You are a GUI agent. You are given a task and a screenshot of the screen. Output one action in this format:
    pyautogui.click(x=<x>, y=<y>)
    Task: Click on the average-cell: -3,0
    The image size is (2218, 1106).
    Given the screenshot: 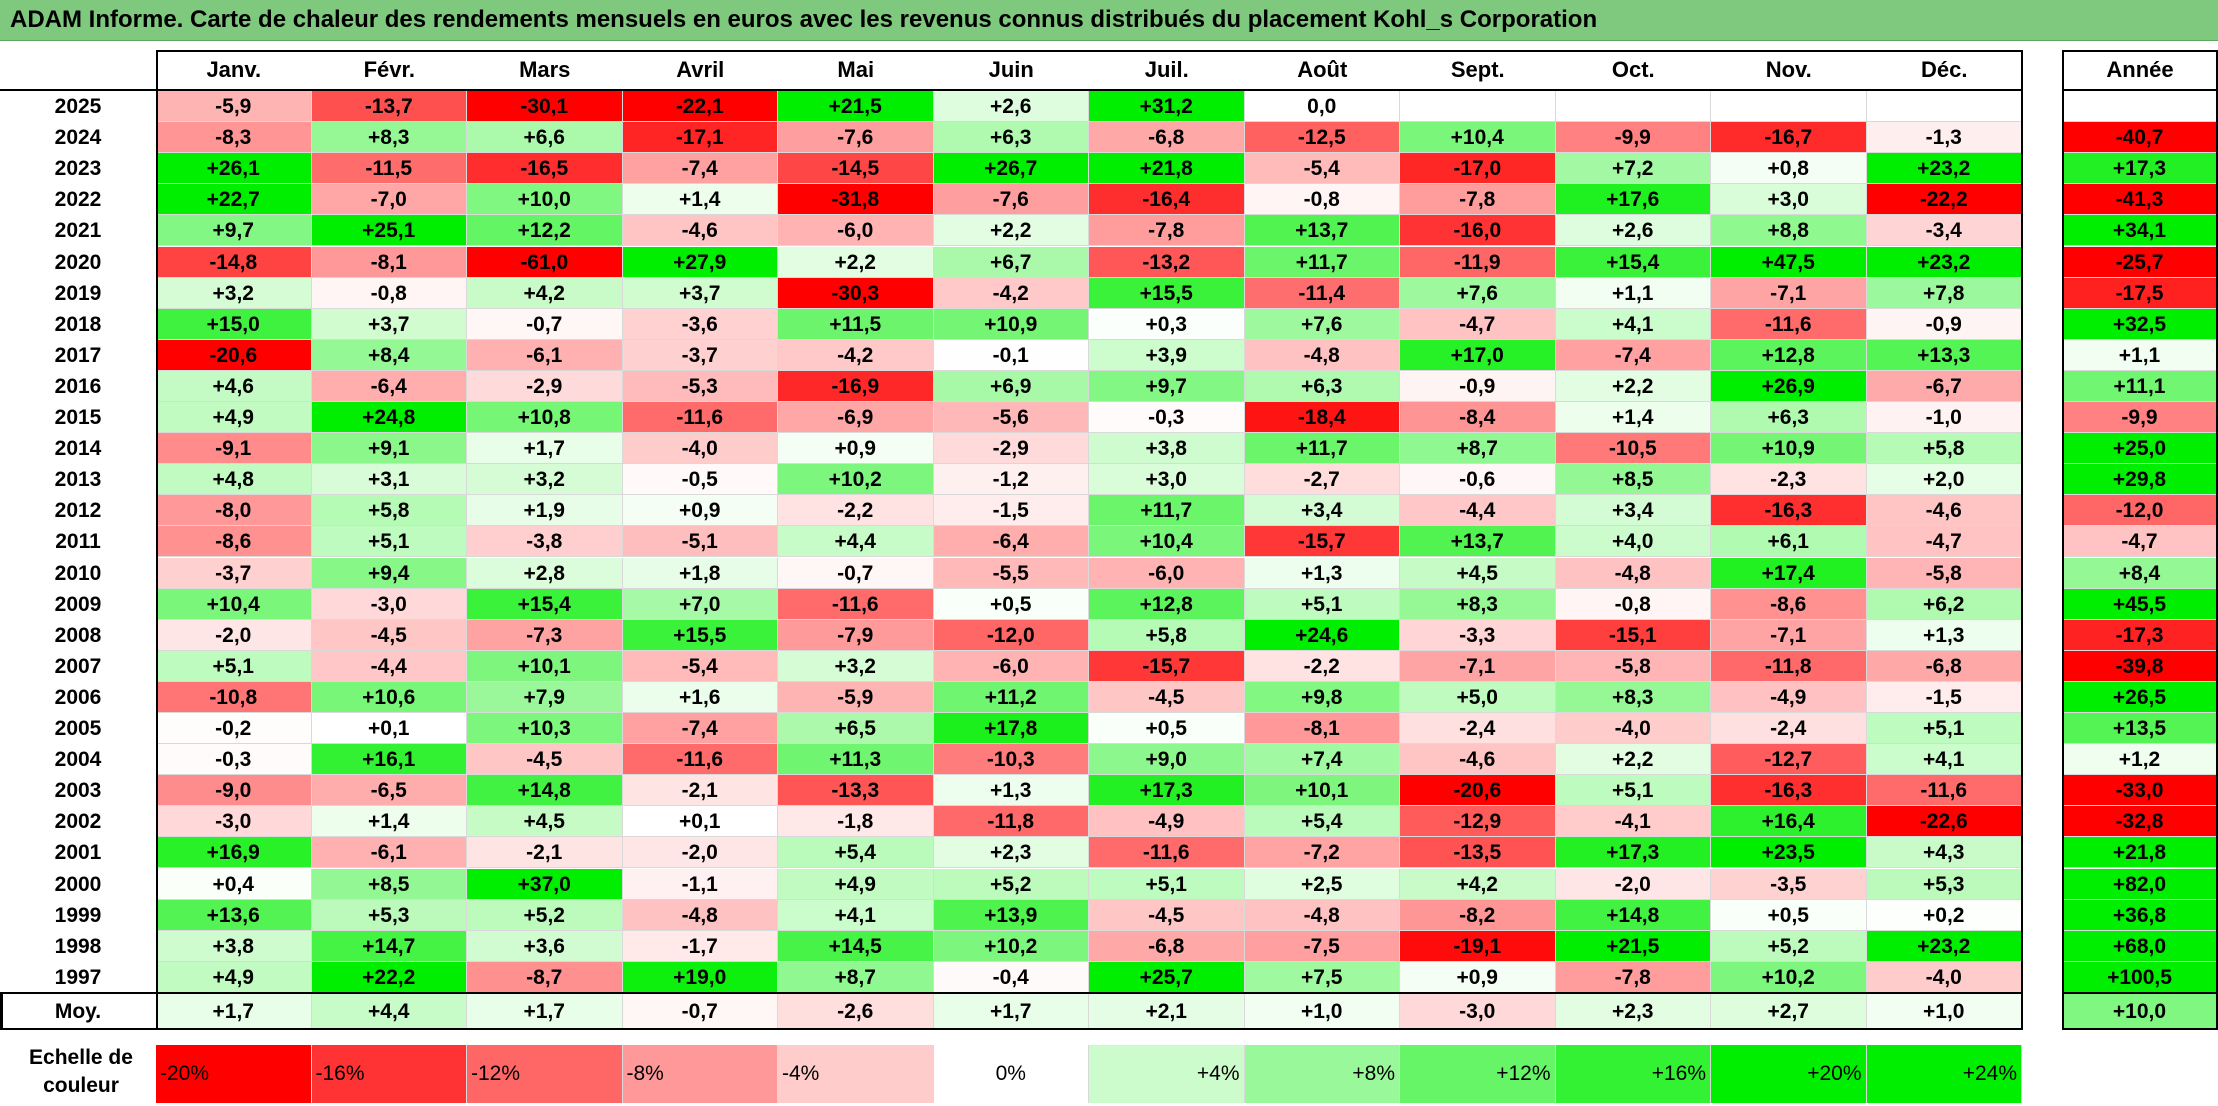 What is the action you would take?
    pyautogui.click(x=1478, y=1012)
    